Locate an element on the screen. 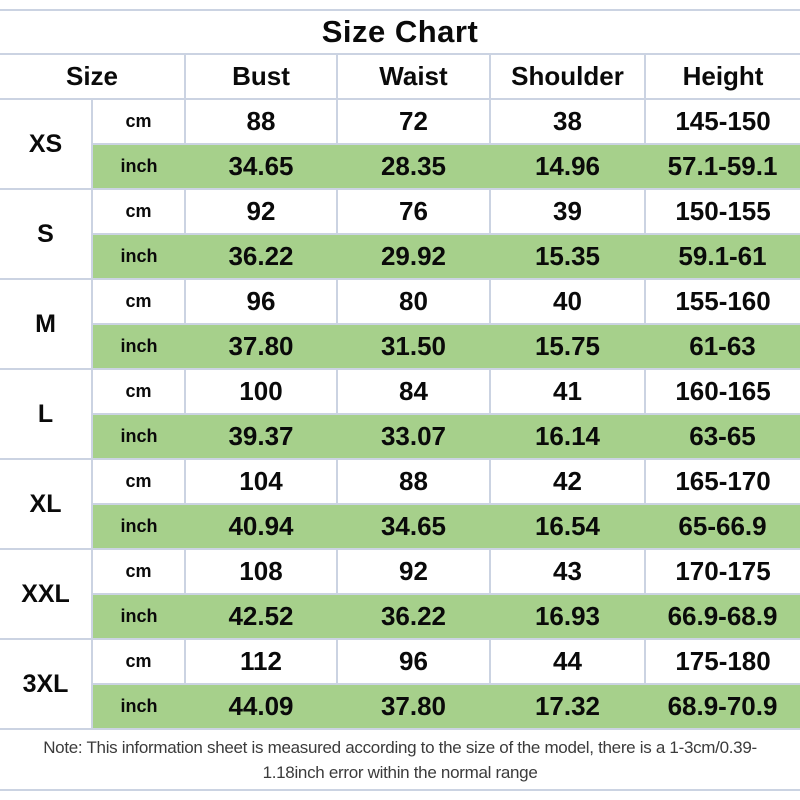 This screenshot has height=800, width=800. height-inch-value: 65-66.9 is located at coordinates (722, 526).